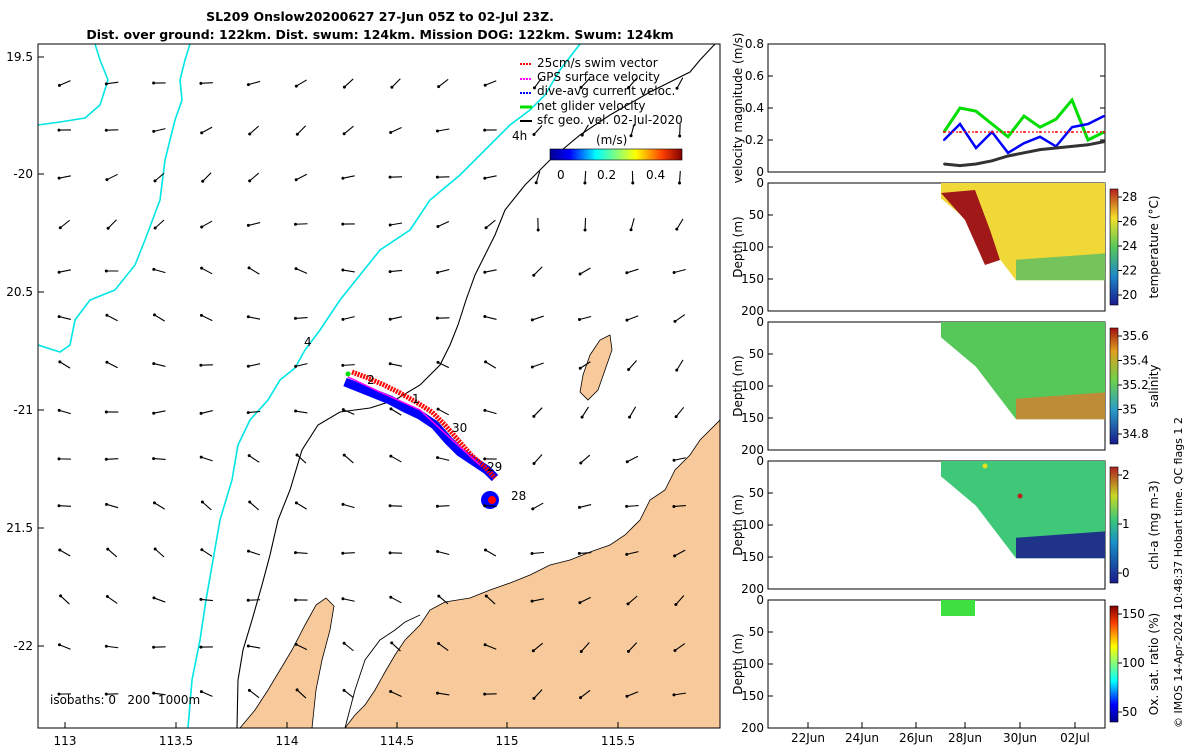 Image resolution: width=1200 pixels, height=750 pixels. What do you see at coordinates (1126, 475) in the screenshot?
I see `chla-cbar-tick-label: 2` at bounding box center [1126, 475].